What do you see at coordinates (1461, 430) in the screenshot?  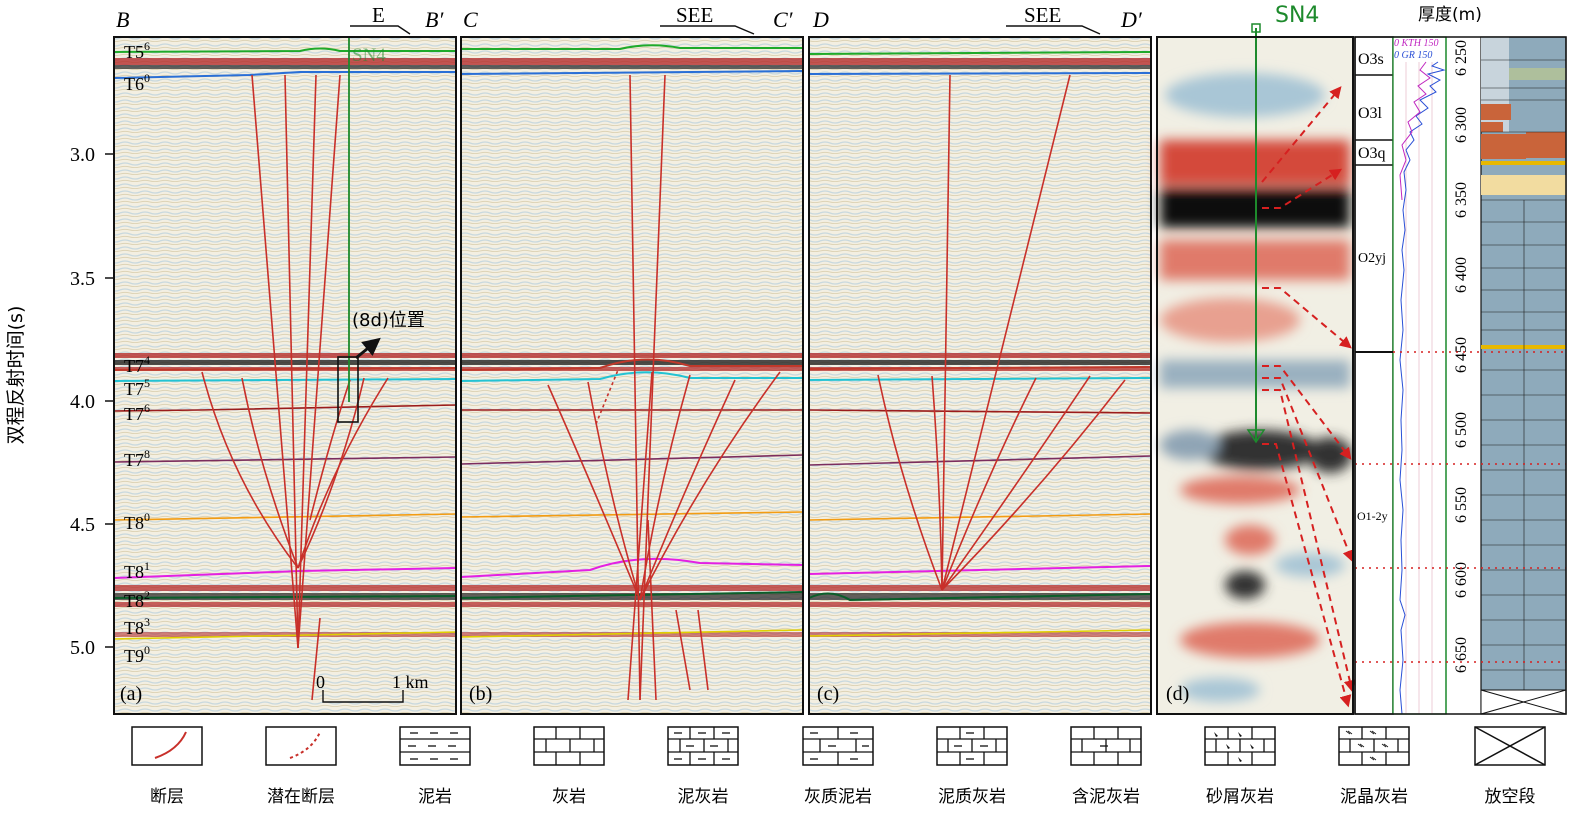 I see `depth-label: 6 500` at bounding box center [1461, 430].